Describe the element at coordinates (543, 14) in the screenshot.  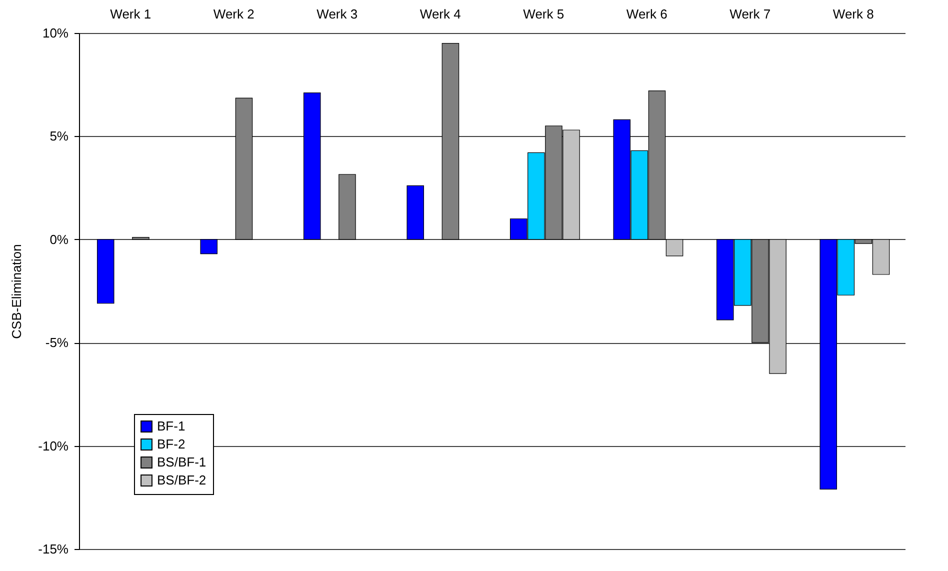
I see `x-tick-label: Werk 5` at that location.